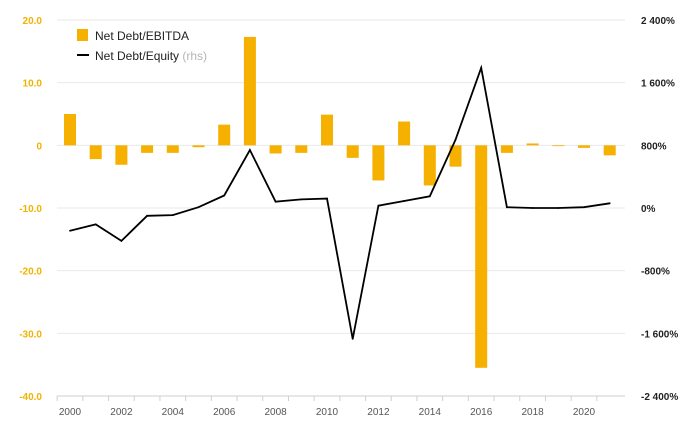 This screenshot has width=700, height=433. Describe the element at coordinates (193, 56) in the screenshot. I see `legend-suffix-rhs: (rhs)` at that location.